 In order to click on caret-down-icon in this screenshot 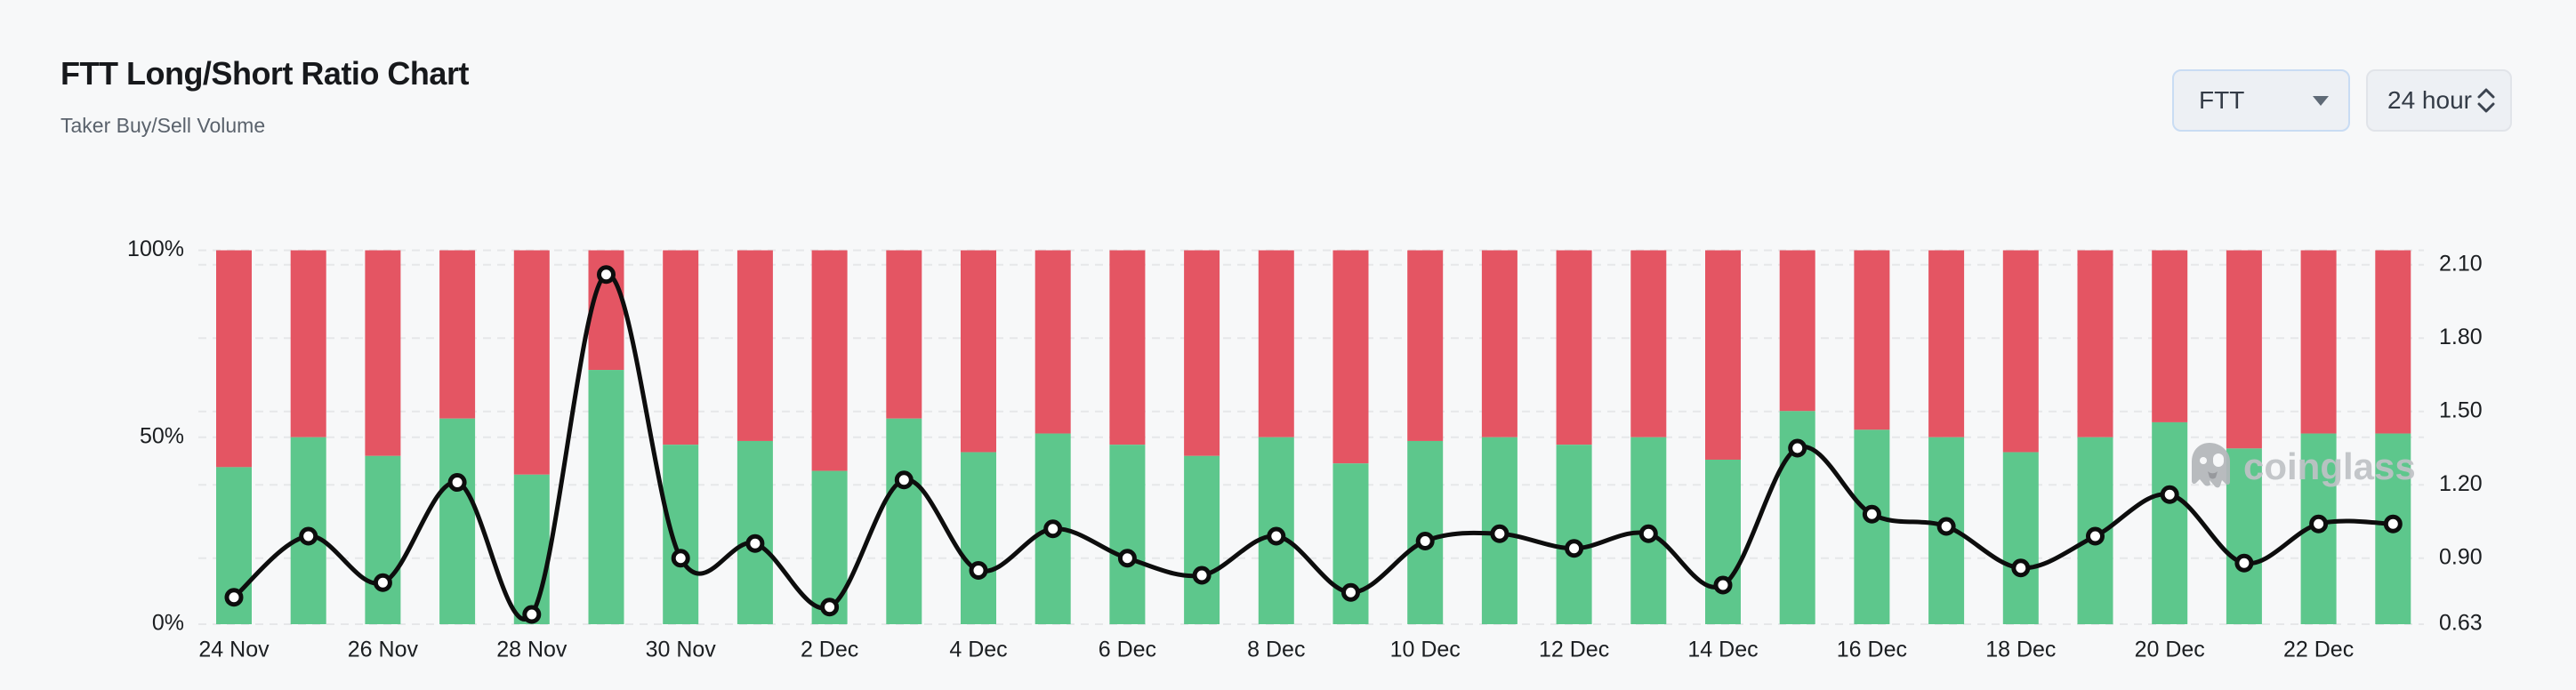, I will do `click(2321, 100)`.